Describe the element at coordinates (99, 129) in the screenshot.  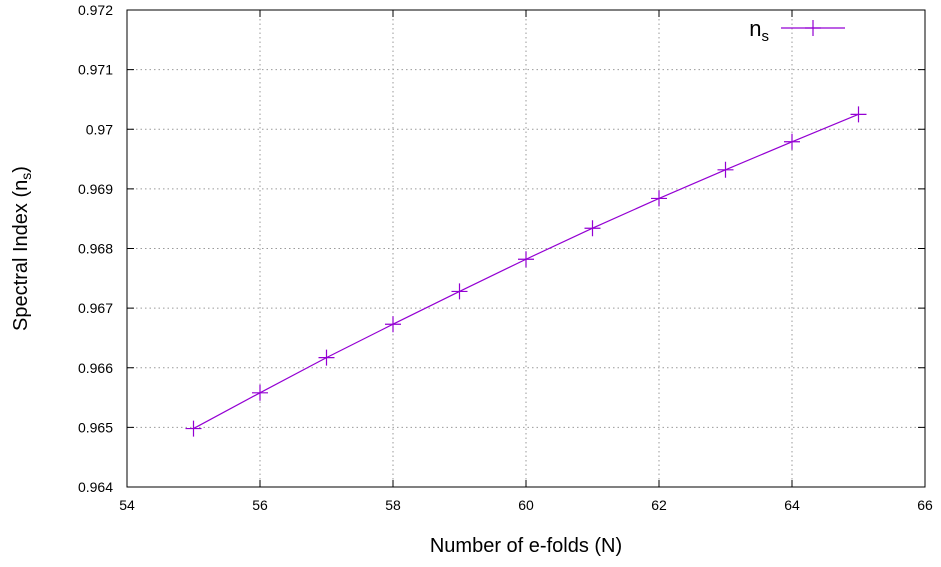
I see `y-tick-label: 0.97` at that location.